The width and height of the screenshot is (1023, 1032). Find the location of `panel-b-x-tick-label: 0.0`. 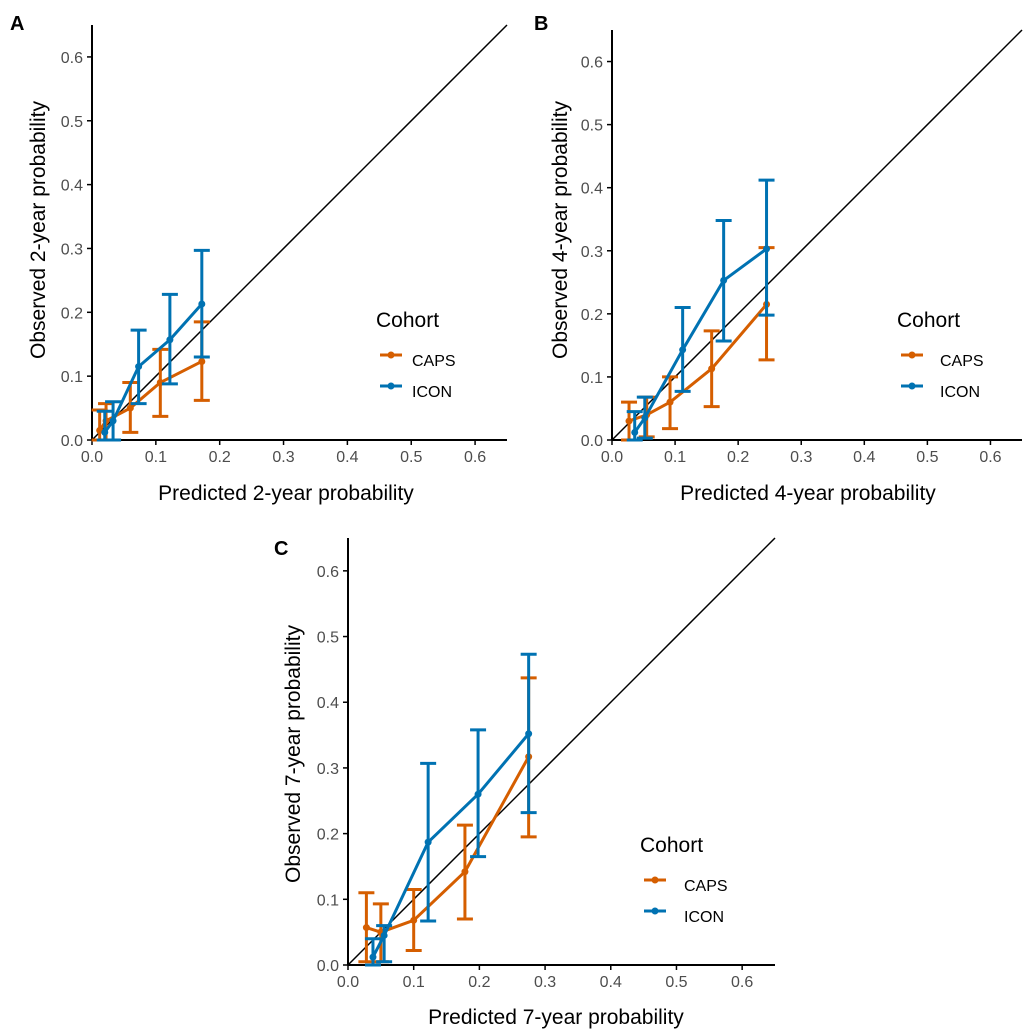

panel-b-x-tick-label: 0.0 is located at coordinates (612, 457).